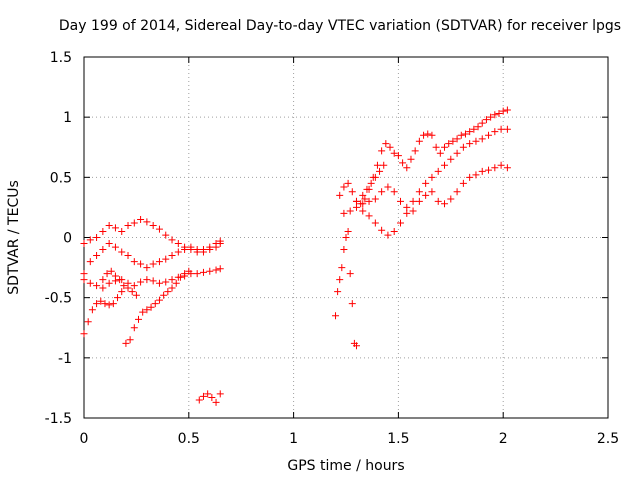 This screenshot has width=640, height=480. I want to click on series-track-e, so click(157, 307).